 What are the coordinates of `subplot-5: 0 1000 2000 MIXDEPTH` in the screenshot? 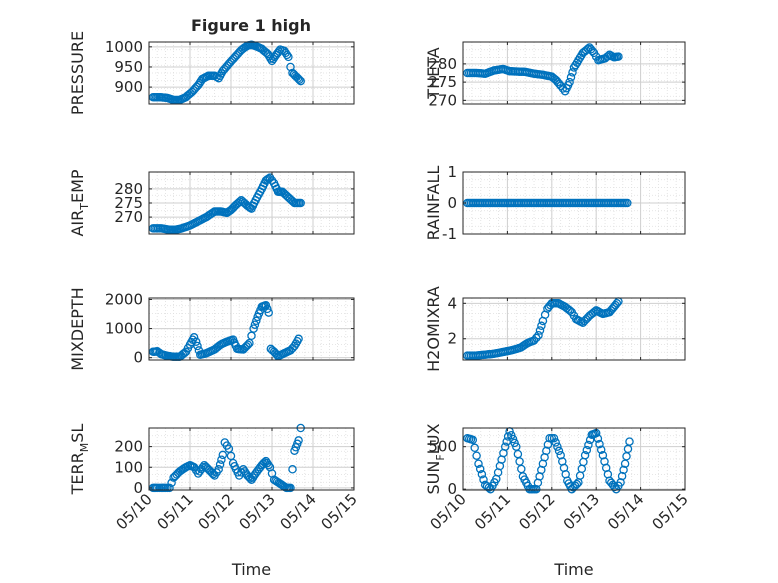 It's located at (211, 329).